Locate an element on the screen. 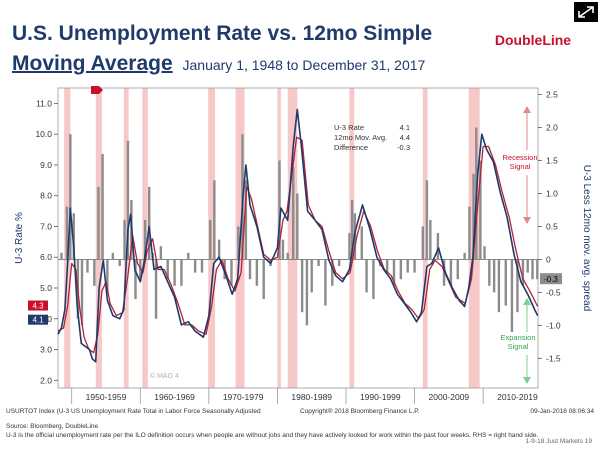 The width and height of the screenshot is (600, 451). decade-label: 1980-1989 is located at coordinates (311, 397).